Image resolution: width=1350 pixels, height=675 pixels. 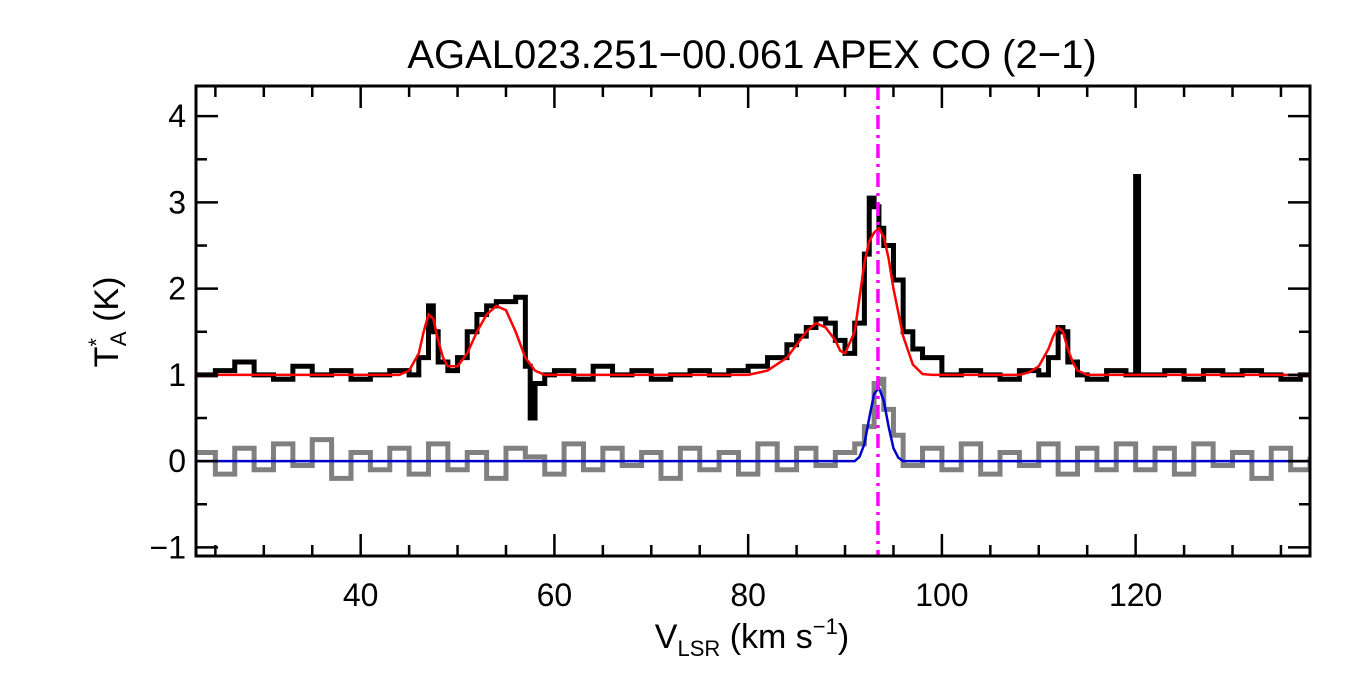 What do you see at coordinates (118, 338) in the screenshot?
I see `y-axis-label-sub: A` at bounding box center [118, 338].